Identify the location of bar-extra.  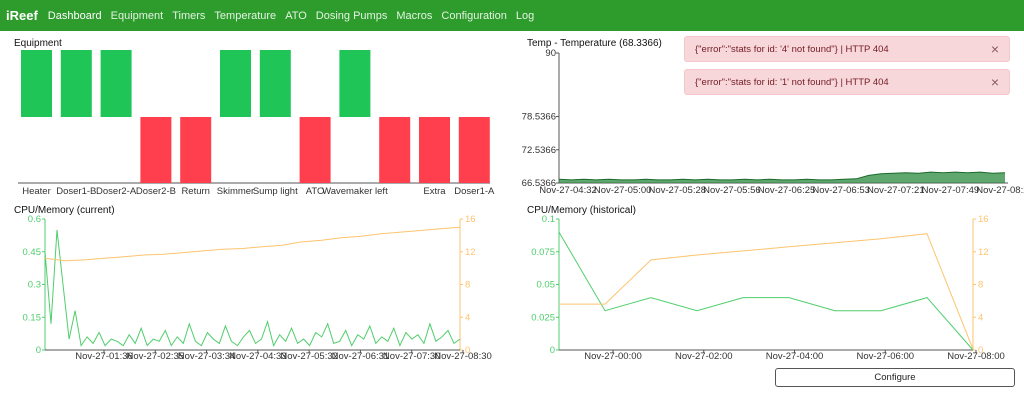
(434, 150).